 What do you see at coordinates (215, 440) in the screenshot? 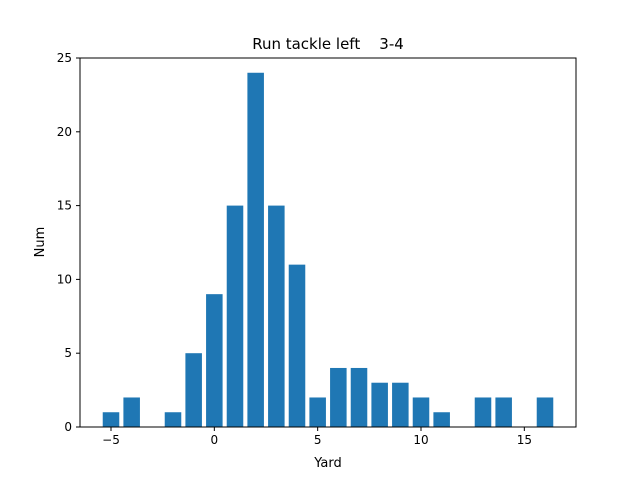
I see `x-tick-label: 0` at bounding box center [215, 440].